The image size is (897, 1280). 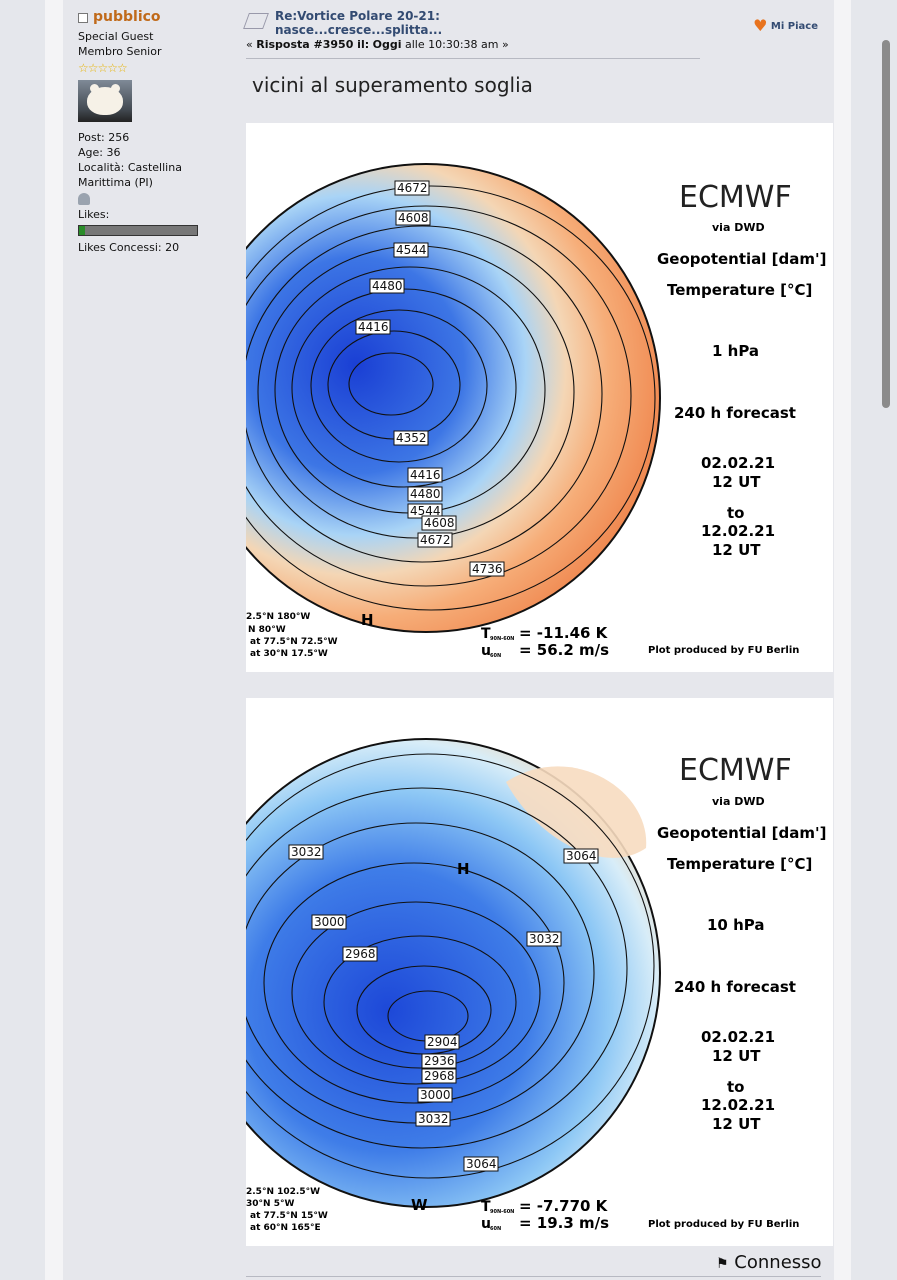 What do you see at coordinates (99, 152) in the screenshot?
I see `user-age: Age: 36` at bounding box center [99, 152].